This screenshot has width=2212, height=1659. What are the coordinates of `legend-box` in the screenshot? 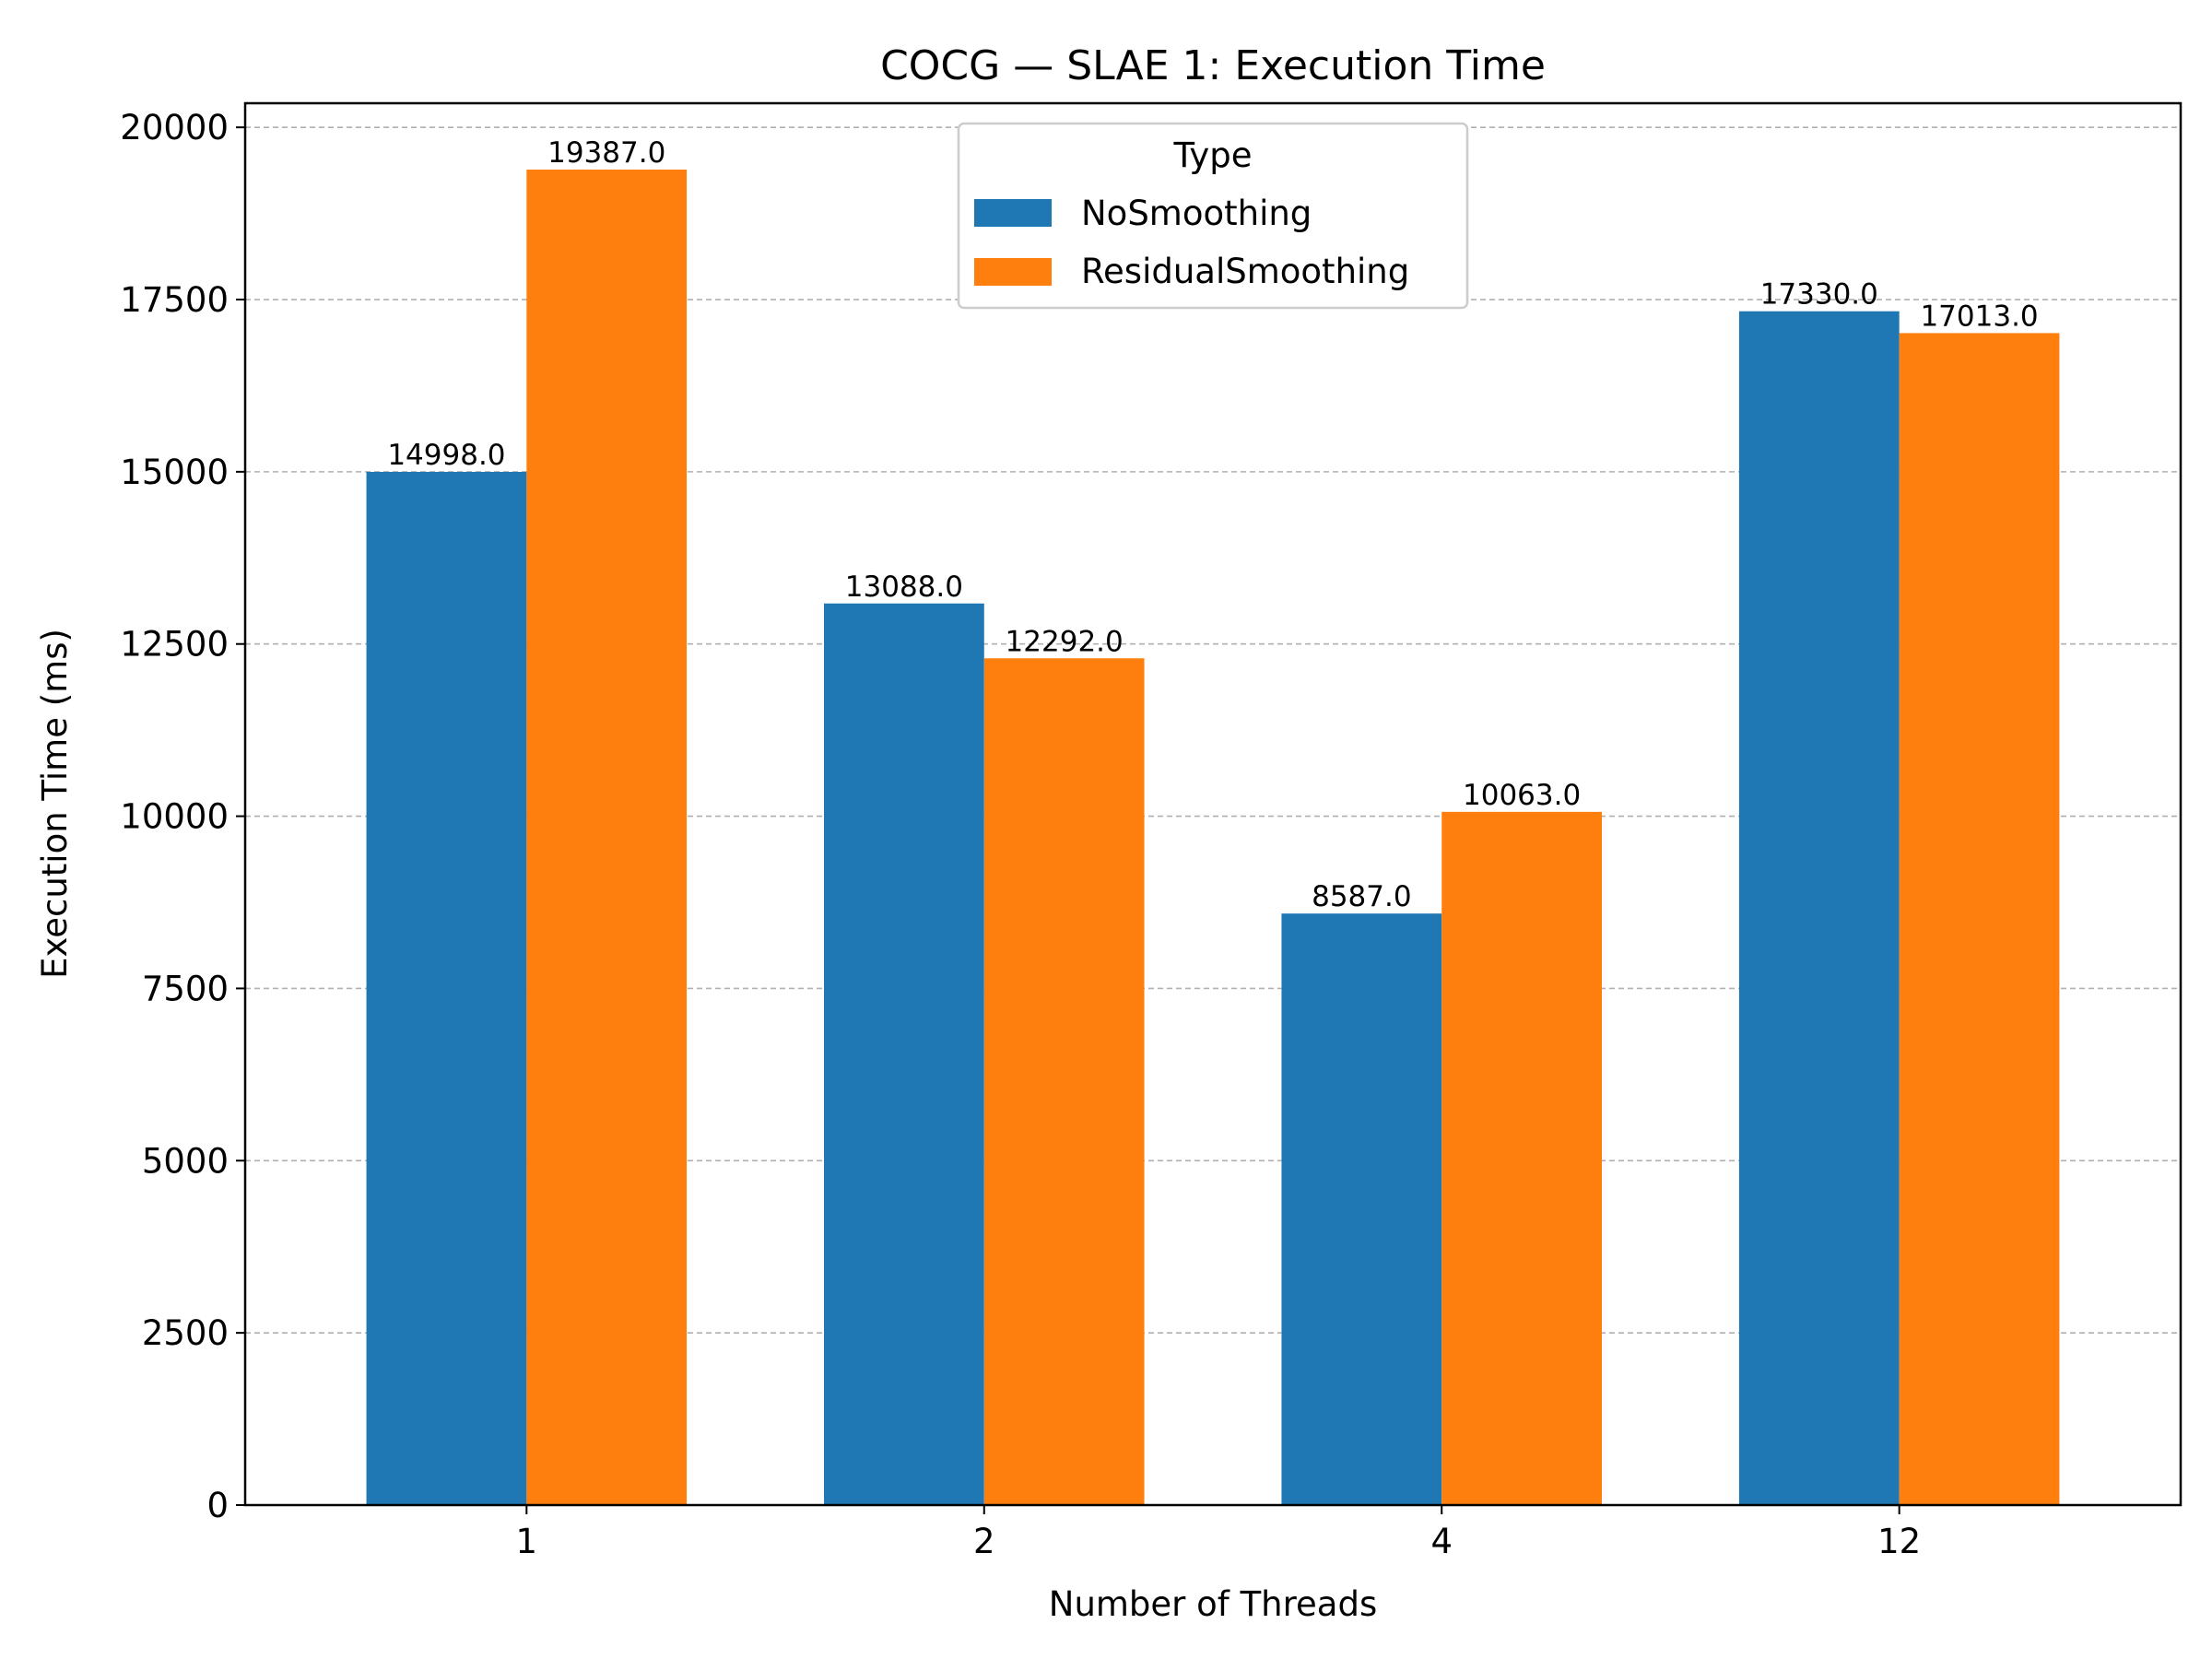 It's located at (1213, 216).